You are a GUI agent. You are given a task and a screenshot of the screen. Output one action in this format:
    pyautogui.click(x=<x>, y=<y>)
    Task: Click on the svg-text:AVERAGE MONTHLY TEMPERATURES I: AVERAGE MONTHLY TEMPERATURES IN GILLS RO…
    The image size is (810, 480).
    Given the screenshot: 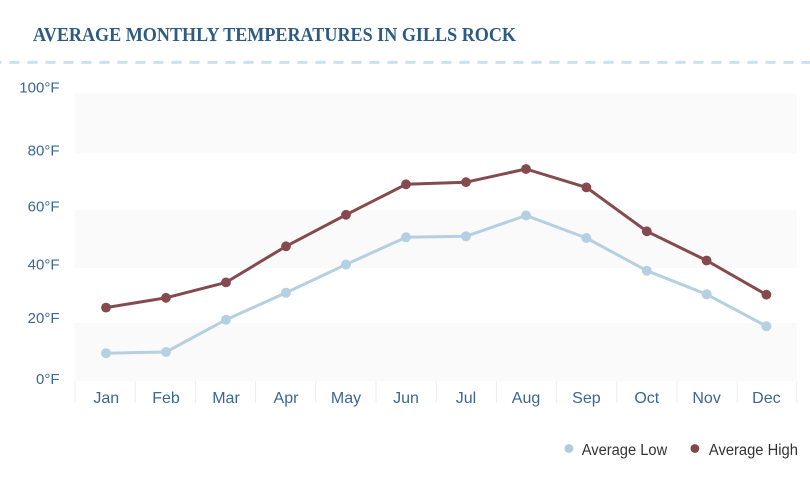 What is the action you would take?
    pyautogui.click(x=274, y=35)
    